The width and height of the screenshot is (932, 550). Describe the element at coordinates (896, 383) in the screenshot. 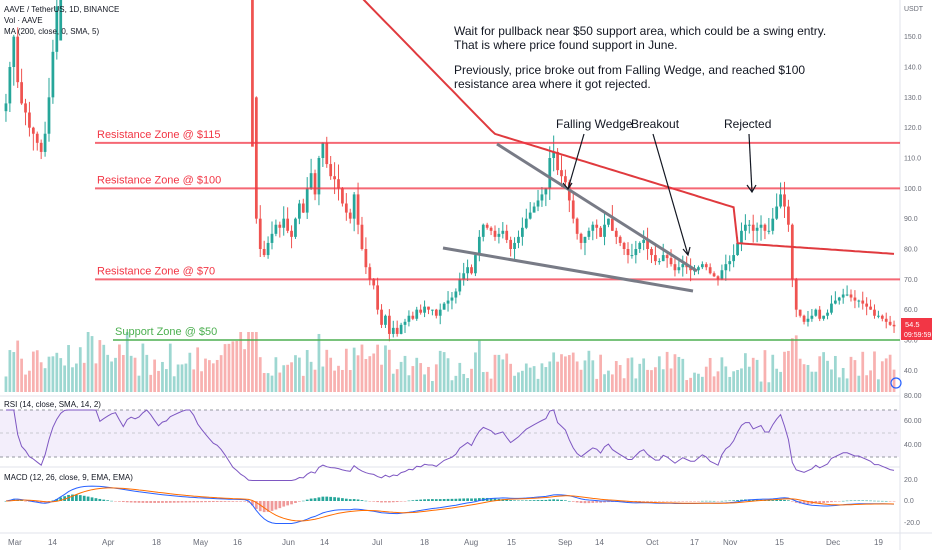

I see `settings-gear-icon` at that location.